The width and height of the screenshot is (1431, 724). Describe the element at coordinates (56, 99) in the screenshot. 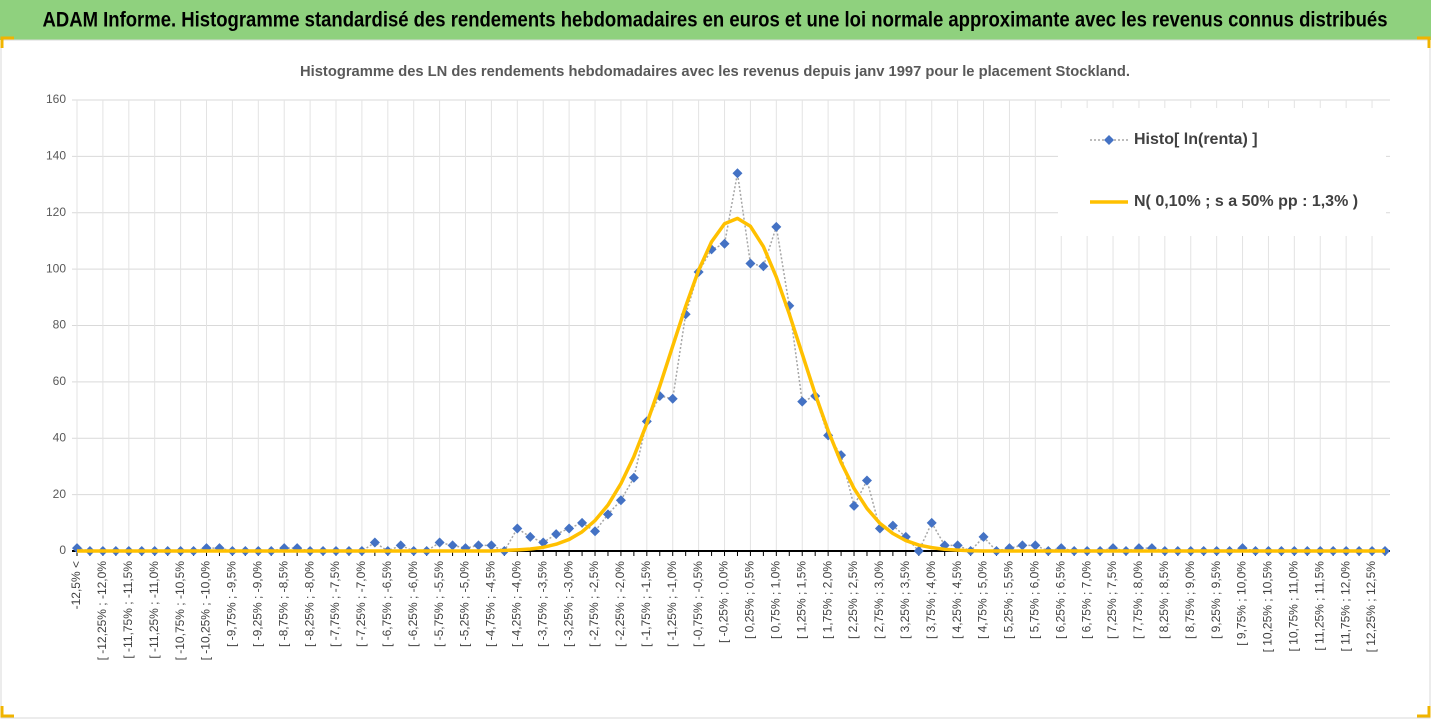

I see `y-tick-label: 160` at that location.